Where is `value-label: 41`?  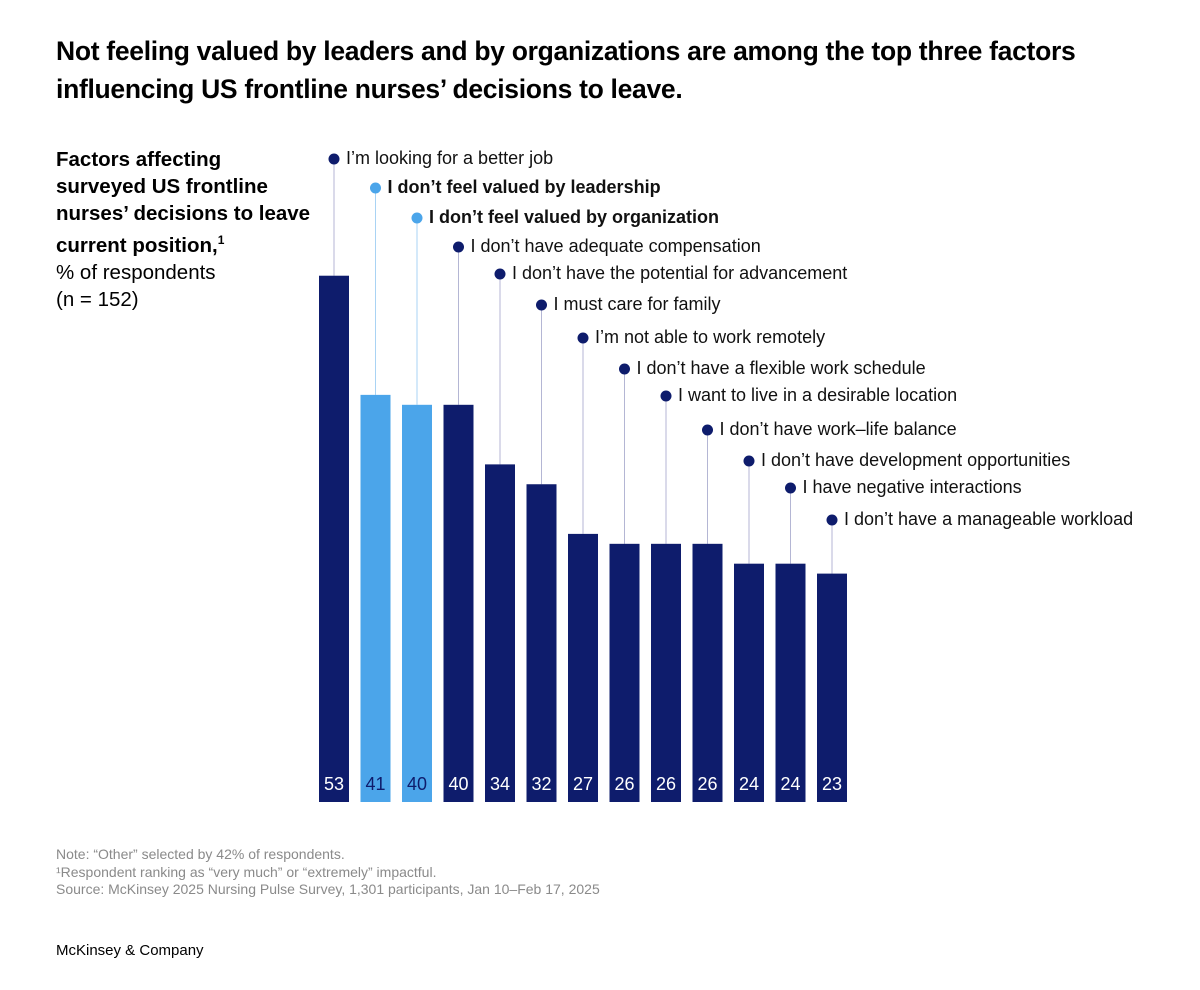
value-label: 41 is located at coordinates (375, 784).